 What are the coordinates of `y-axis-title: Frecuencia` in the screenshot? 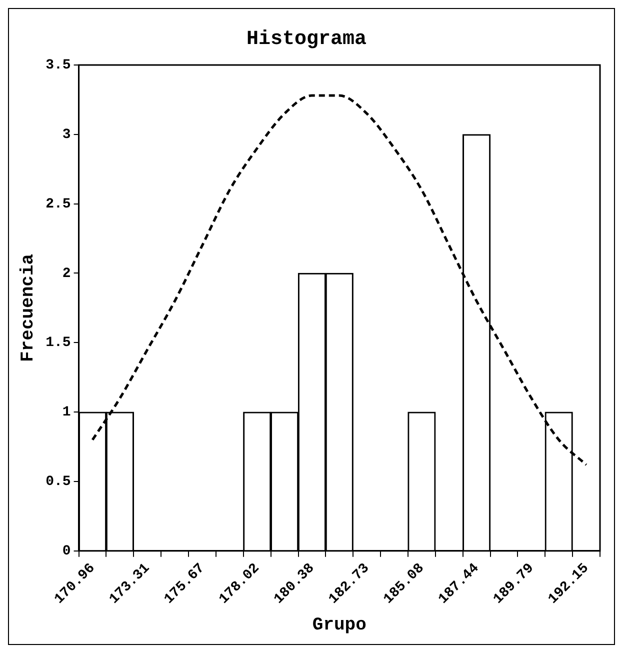 It's located at (28, 308).